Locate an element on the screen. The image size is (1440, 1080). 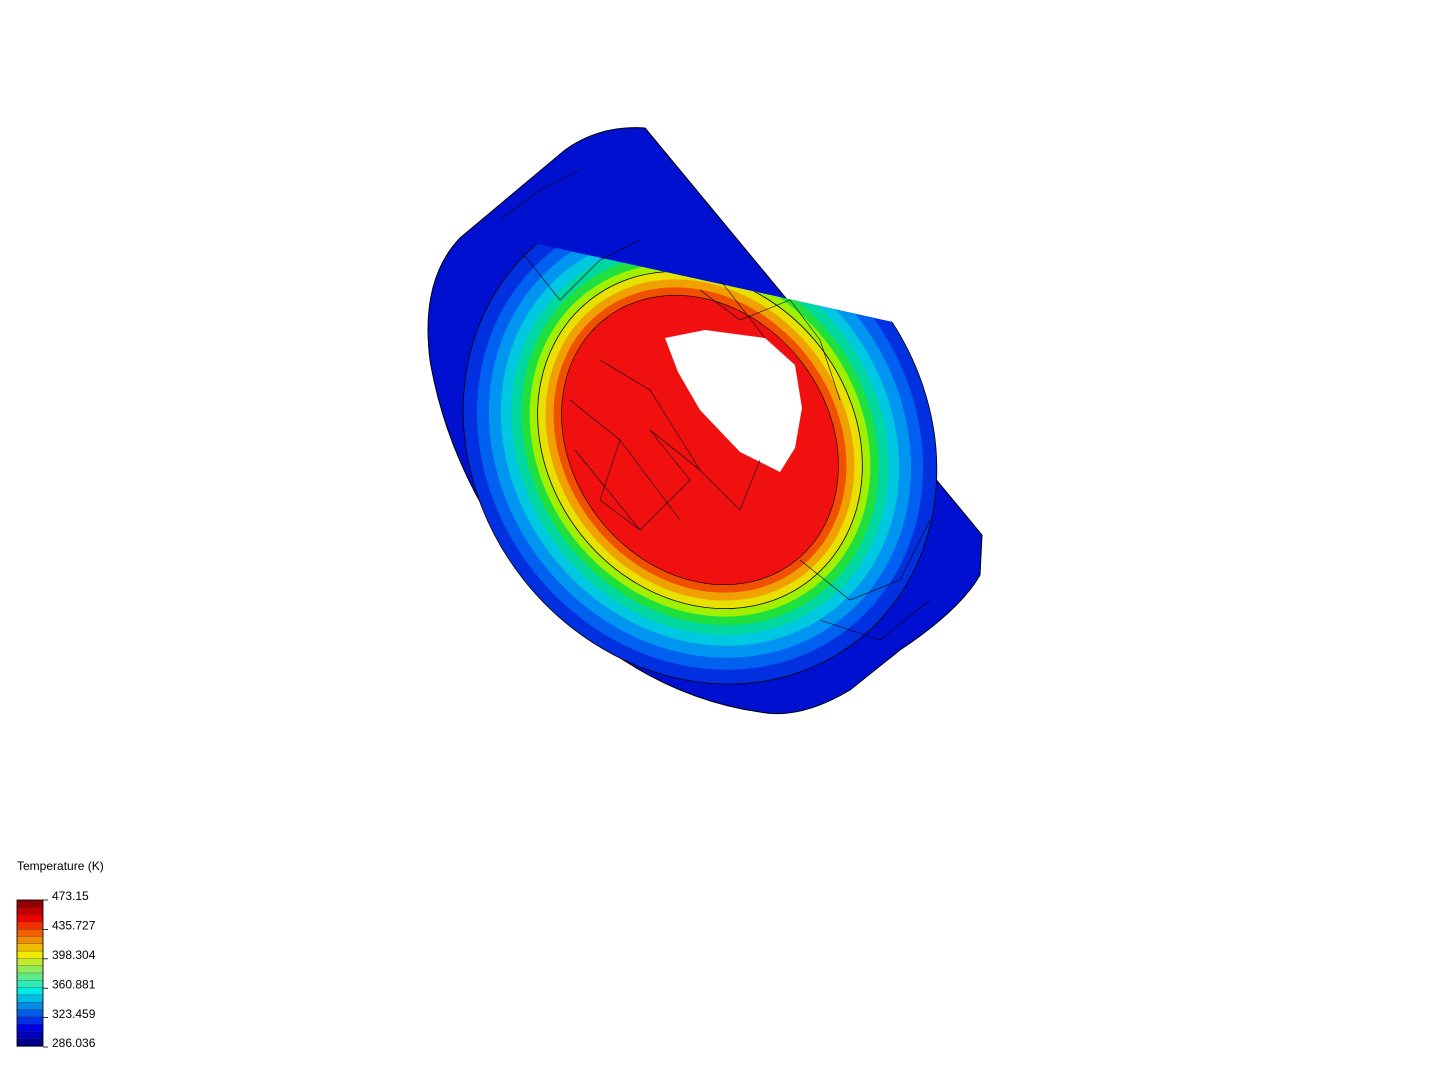
legend-tick-label: 286.036 is located at coordinates (74, 1043).